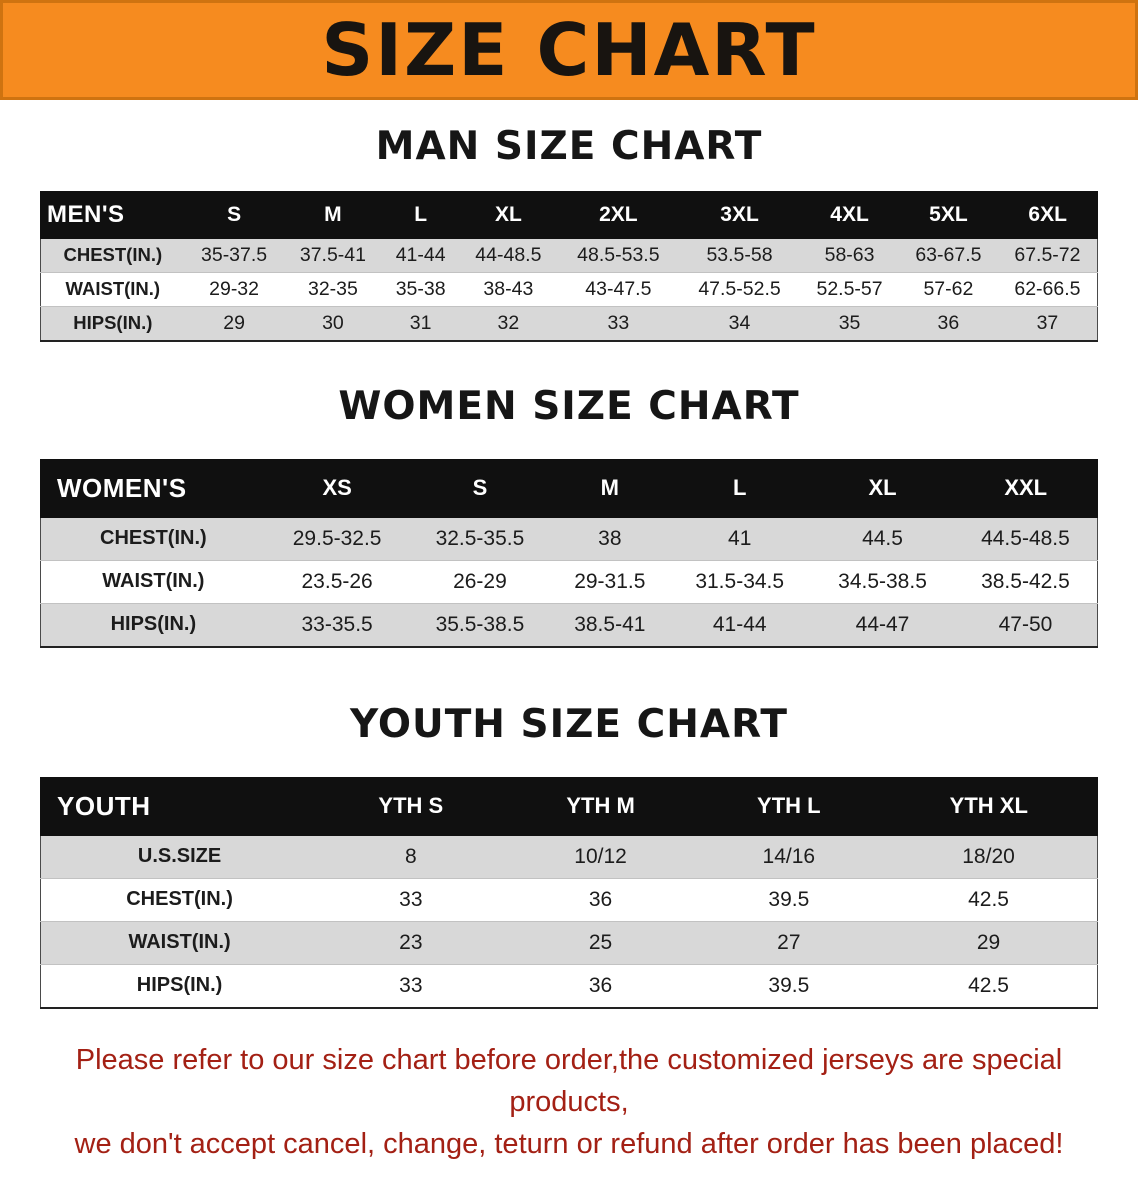 This screenshot has height=1183, width=1138. I want to click on table-row: WAIST(IN.) 23 25 27 29, so click(569, 942).